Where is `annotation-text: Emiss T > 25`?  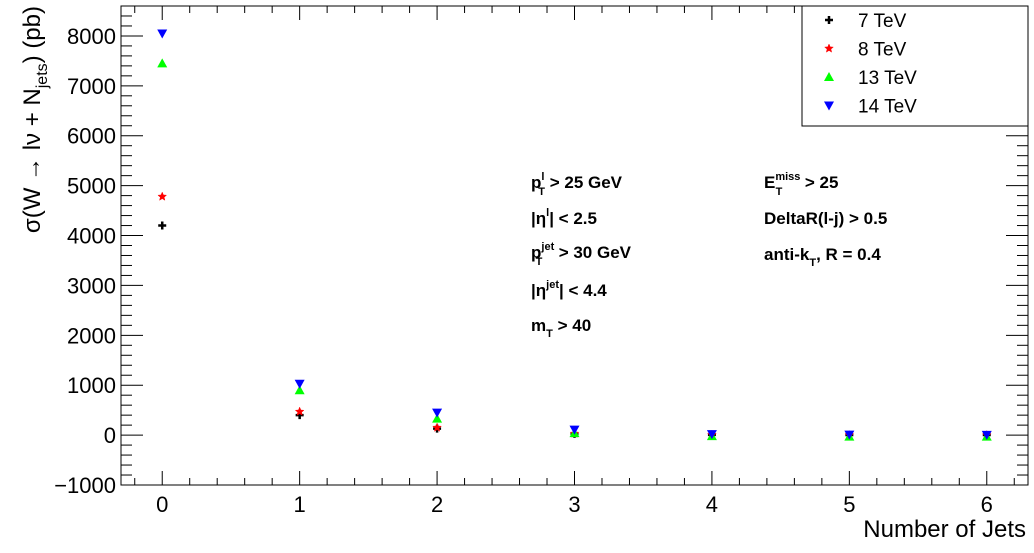
annotation-text: Emiss T > 25 is located at coordinates (801, 184).